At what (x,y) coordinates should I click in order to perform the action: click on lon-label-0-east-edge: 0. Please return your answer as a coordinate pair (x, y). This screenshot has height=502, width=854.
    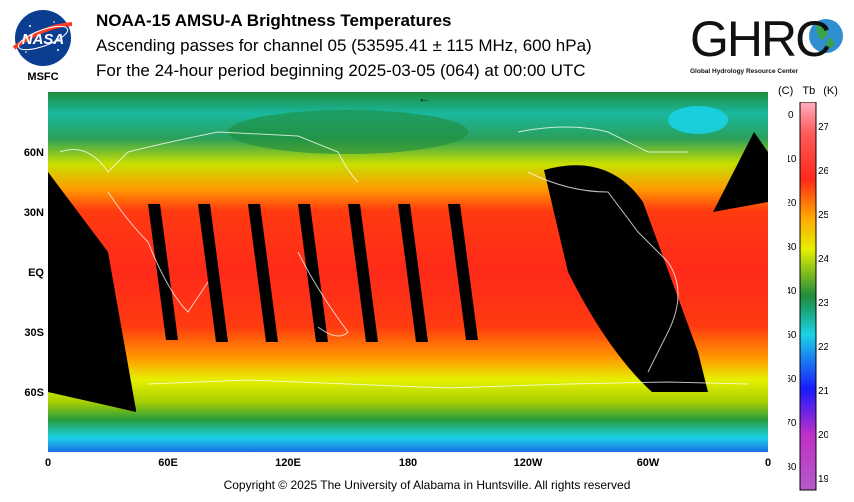
    Looking at the image, I should click on (768, 463).